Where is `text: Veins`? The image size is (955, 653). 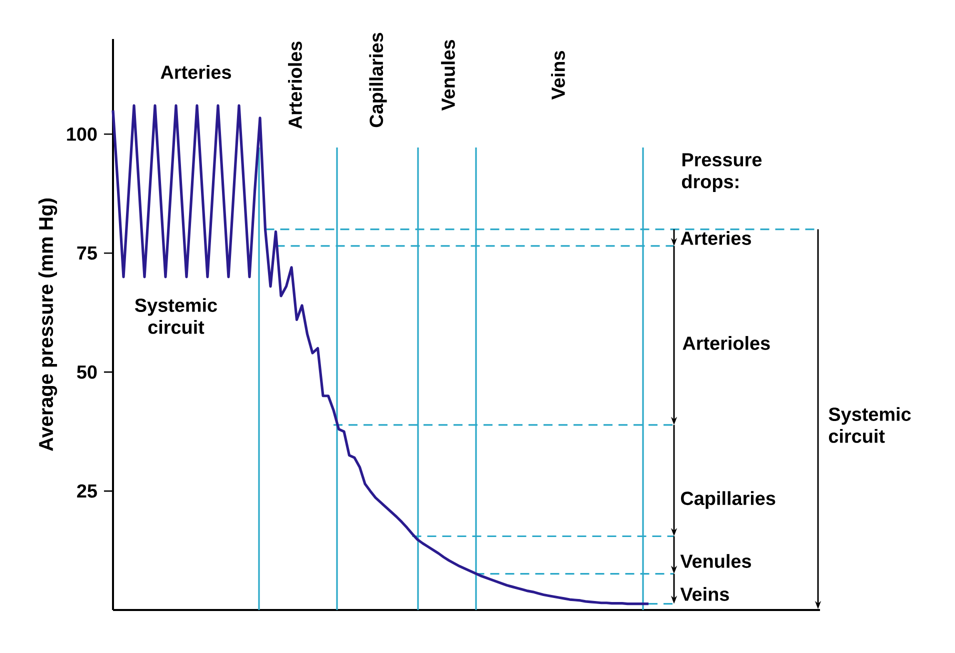 text: Veins is located at coordinates (704, 594).